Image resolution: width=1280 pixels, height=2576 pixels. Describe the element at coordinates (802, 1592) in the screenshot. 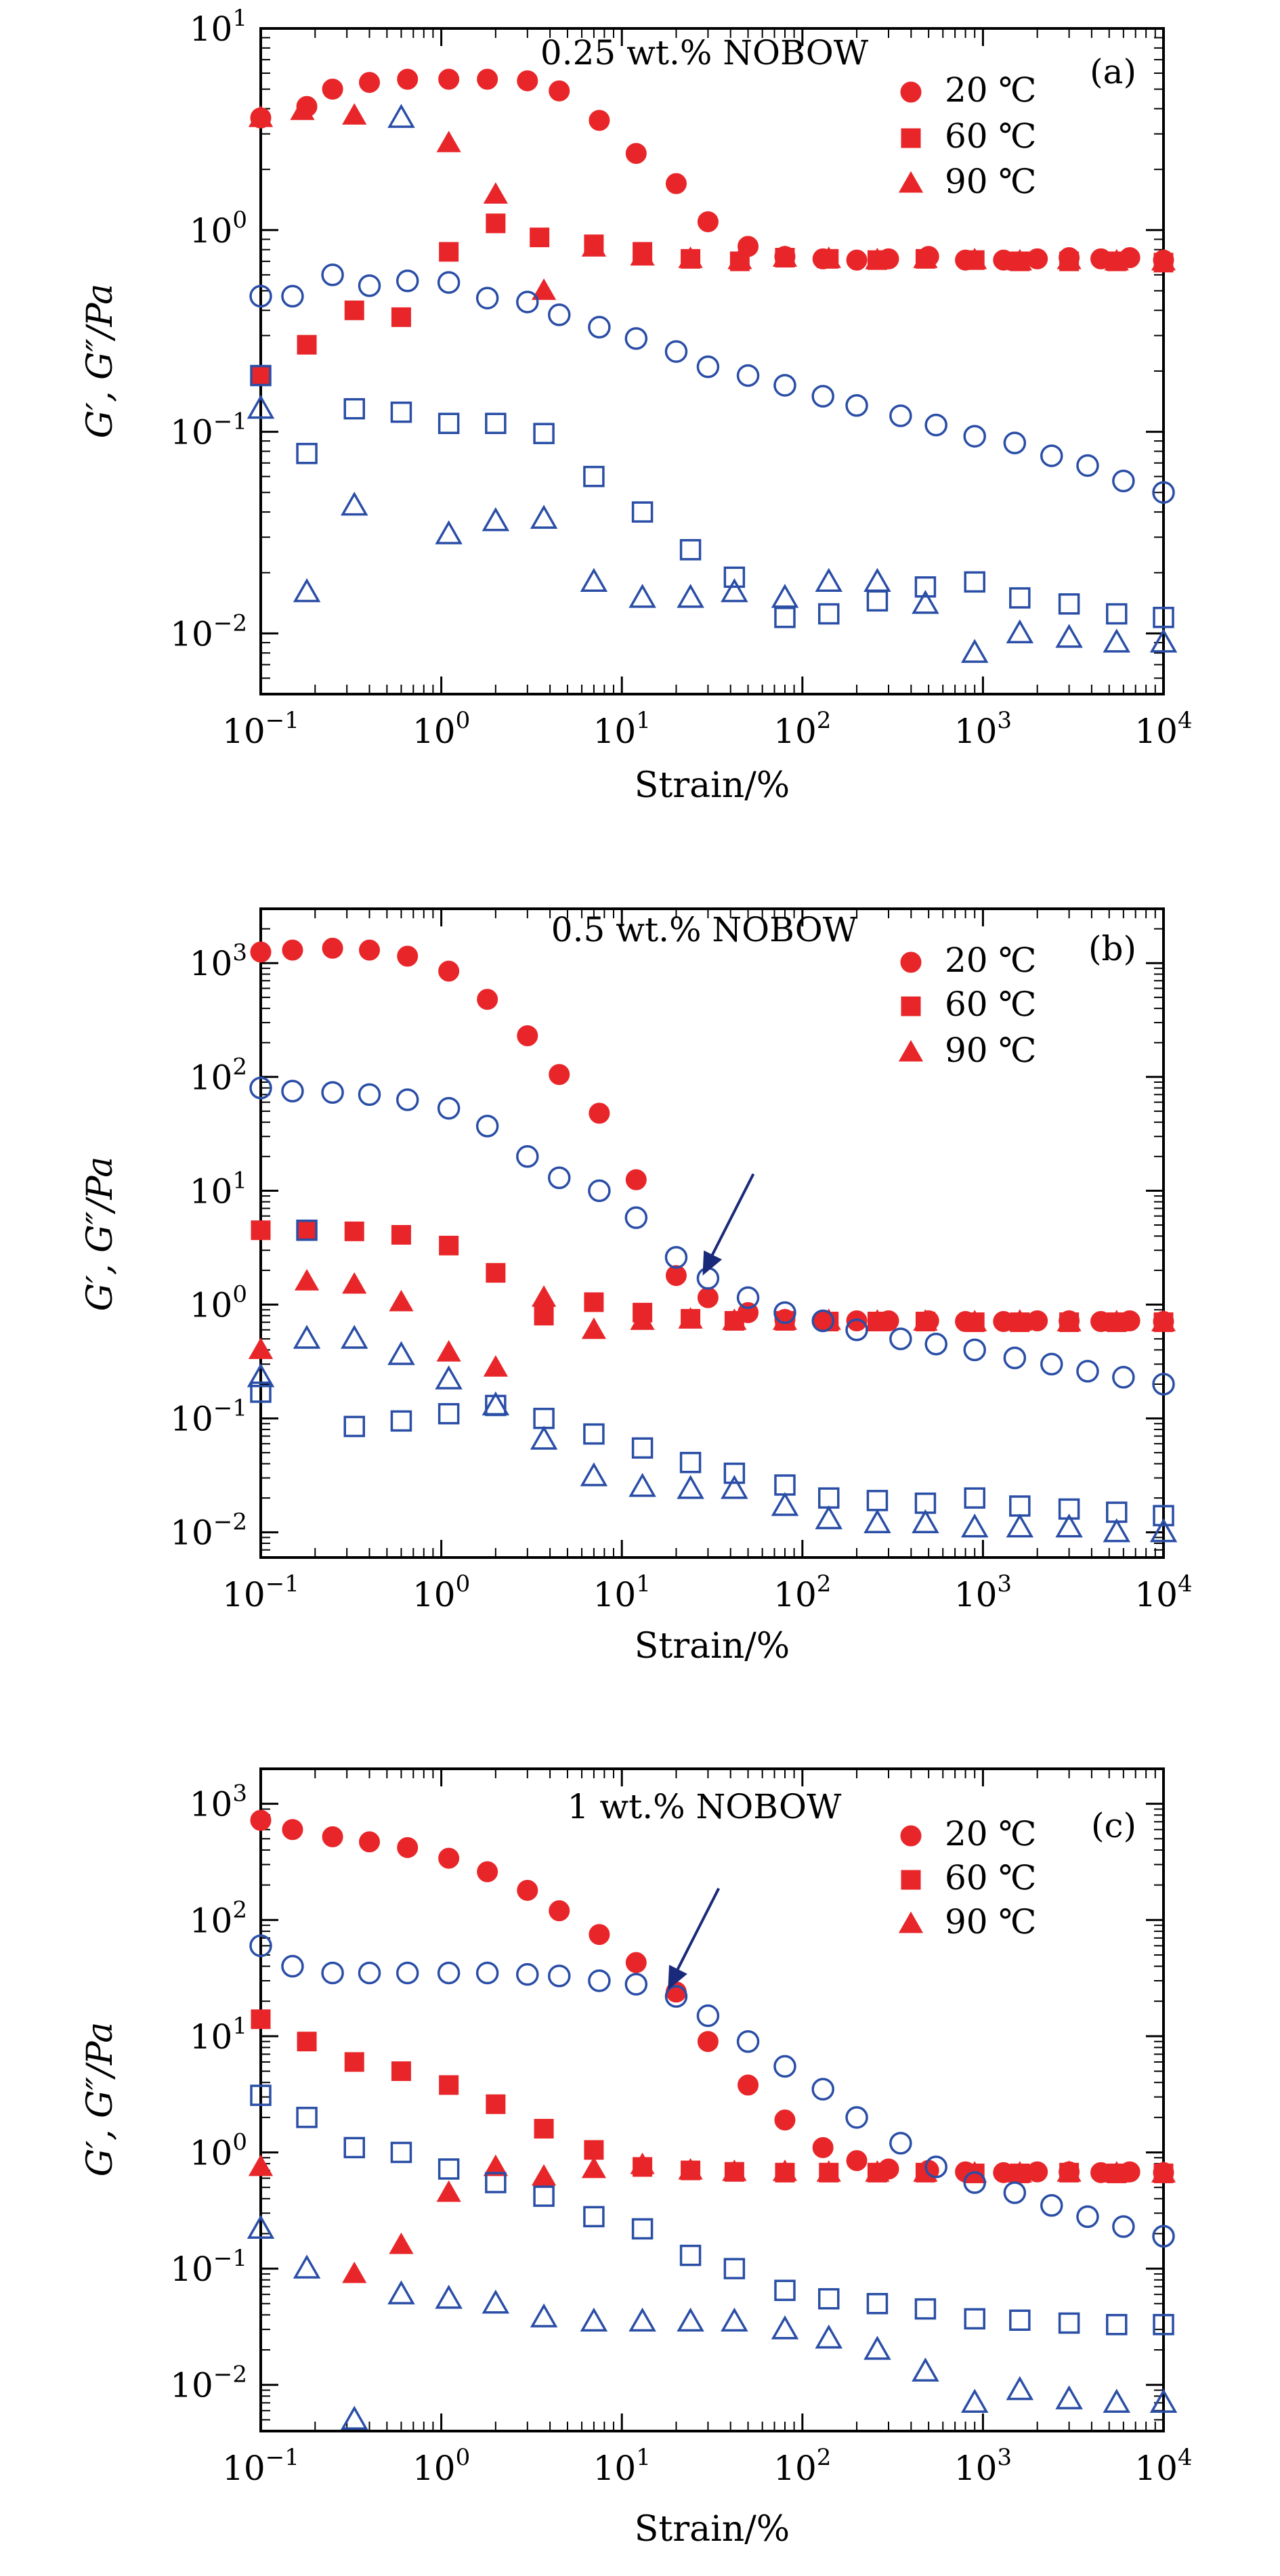

I see `x-tick-label: 102` at that location.